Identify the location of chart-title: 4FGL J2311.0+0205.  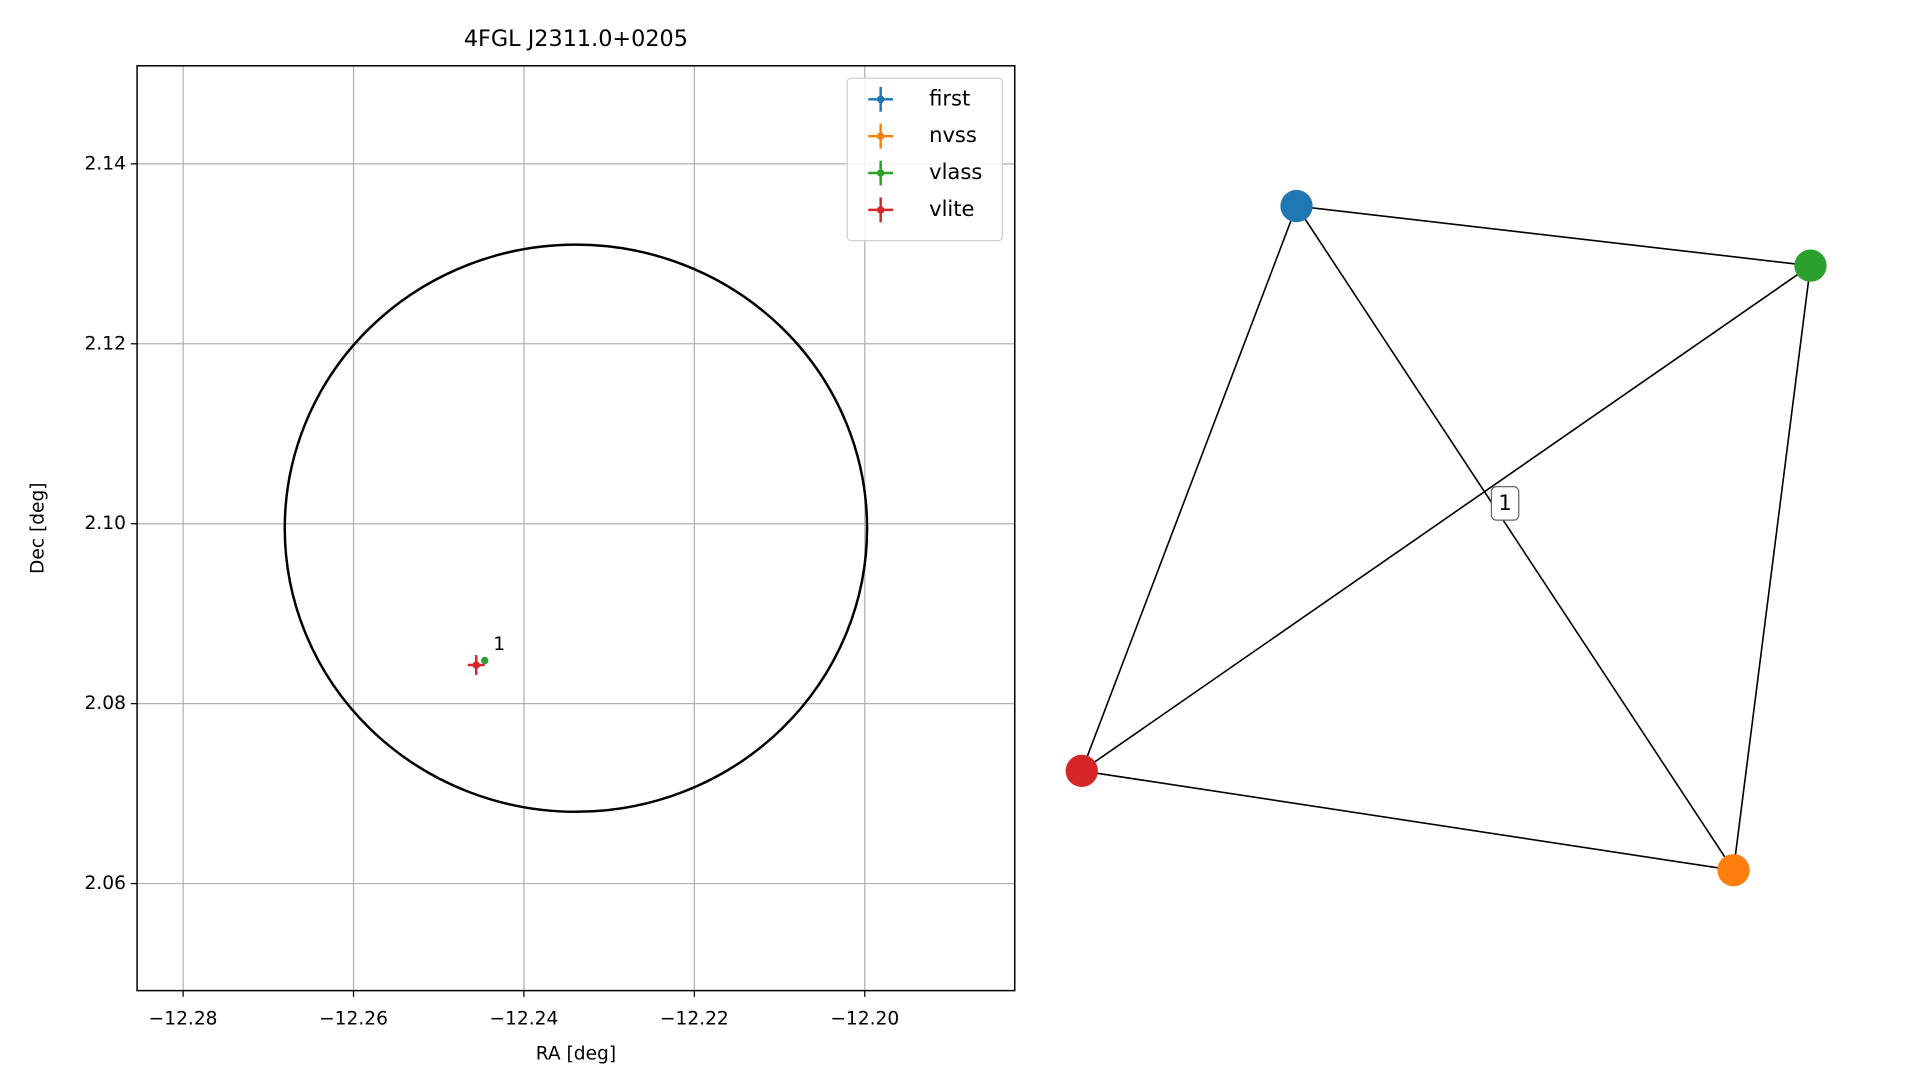
(576, 39).